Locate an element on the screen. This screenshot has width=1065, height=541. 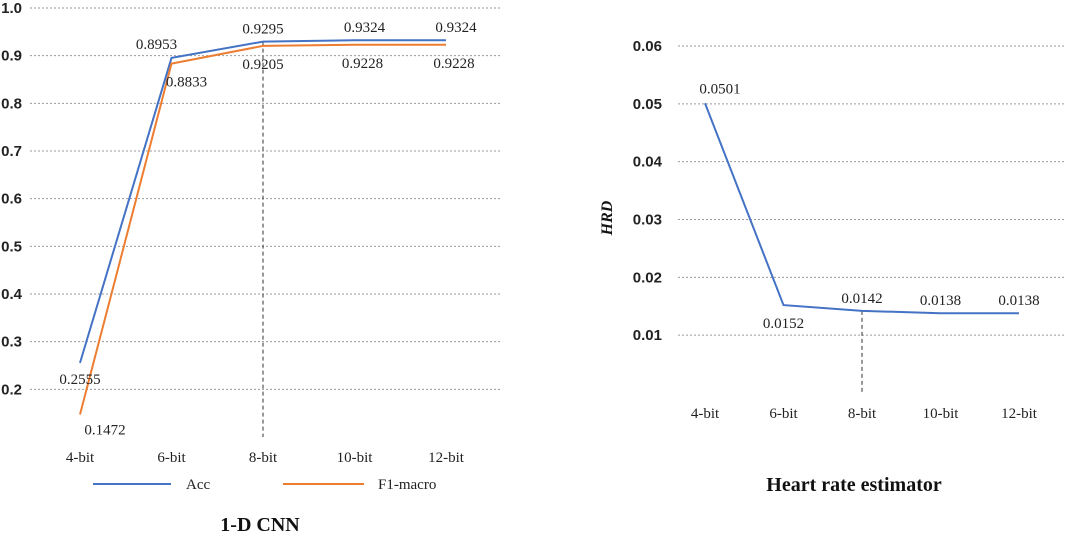
data-label: 0.0501 is located at coordinates (719, 89).